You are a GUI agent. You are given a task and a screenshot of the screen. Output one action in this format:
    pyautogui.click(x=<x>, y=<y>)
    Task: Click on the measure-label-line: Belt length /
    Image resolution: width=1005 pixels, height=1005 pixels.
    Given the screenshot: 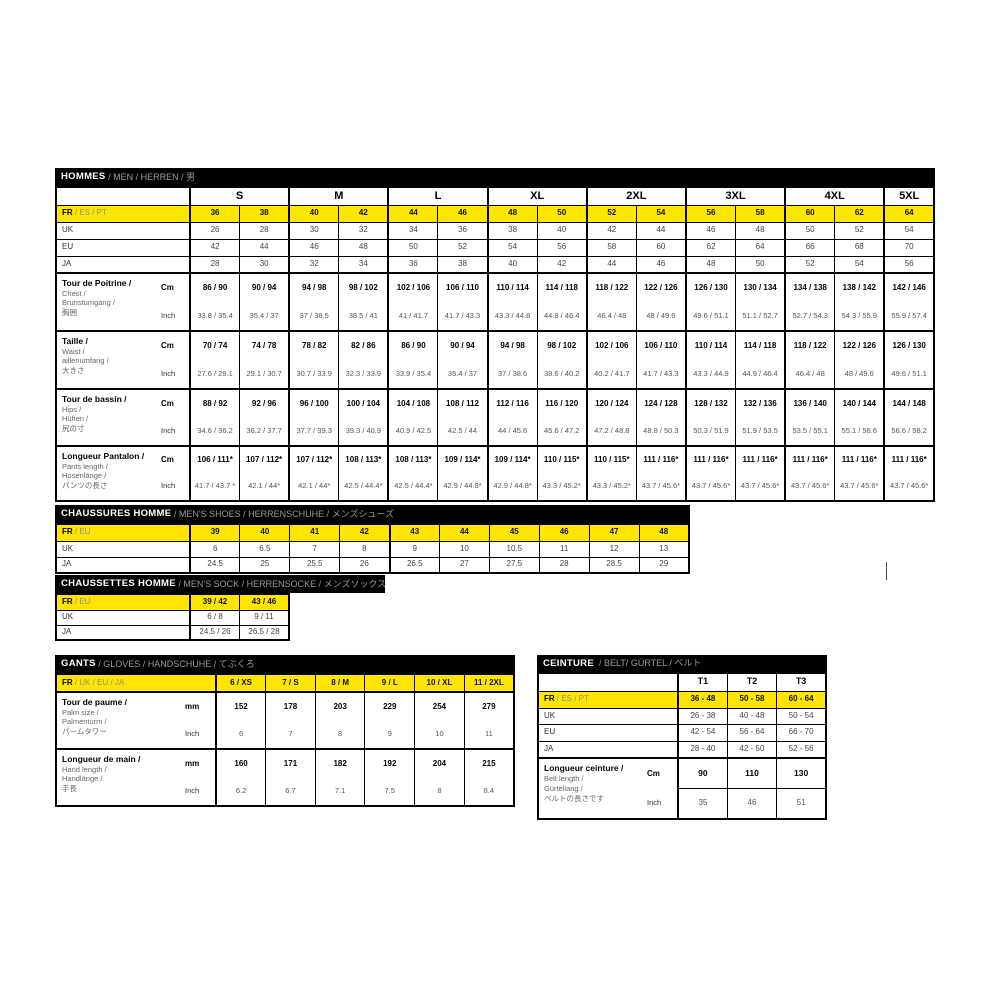 What is the action you would take?
    pyautogui.click(x=564, y=779)
    